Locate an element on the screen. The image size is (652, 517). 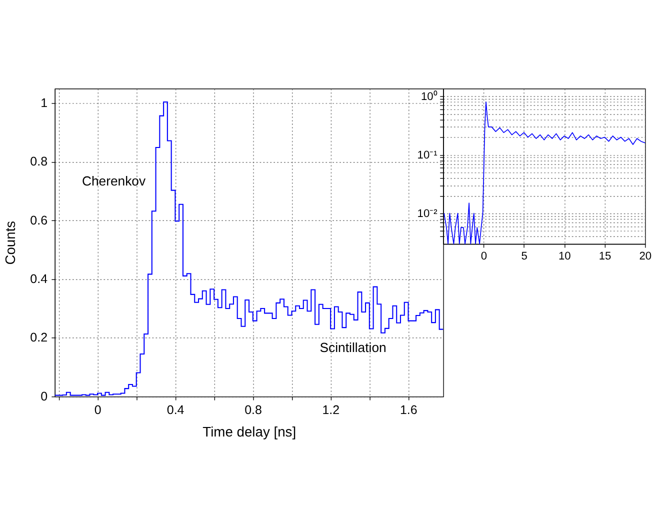
y-tick-label: 10⁻² is located at coordinates (427, 214).